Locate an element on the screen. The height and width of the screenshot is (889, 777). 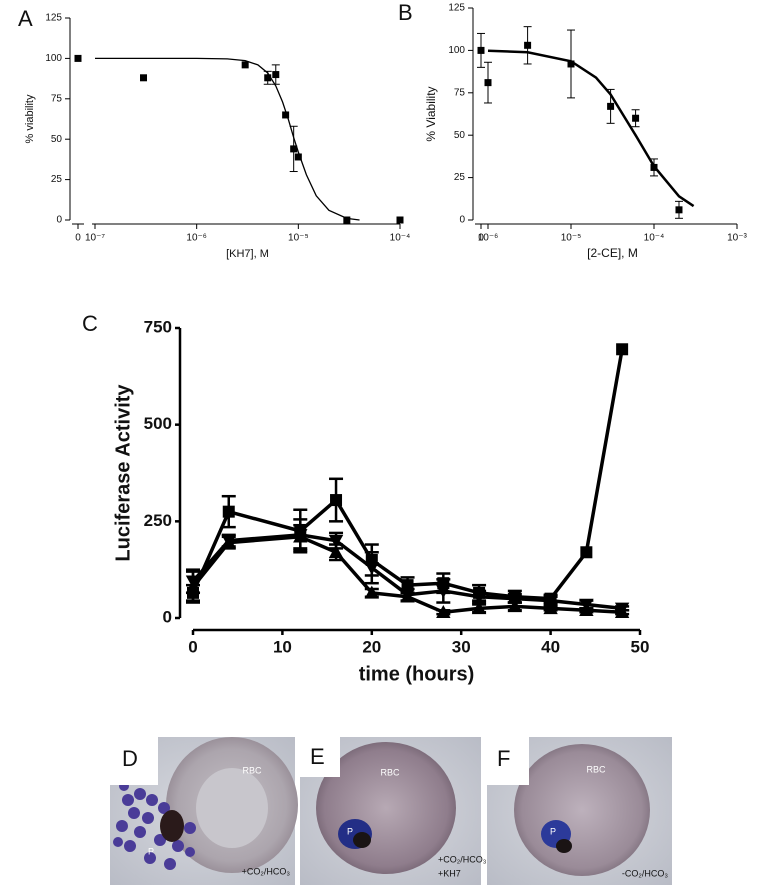
condition-label: -CO₂/HCO₃ is located at coordinates (645, 873).